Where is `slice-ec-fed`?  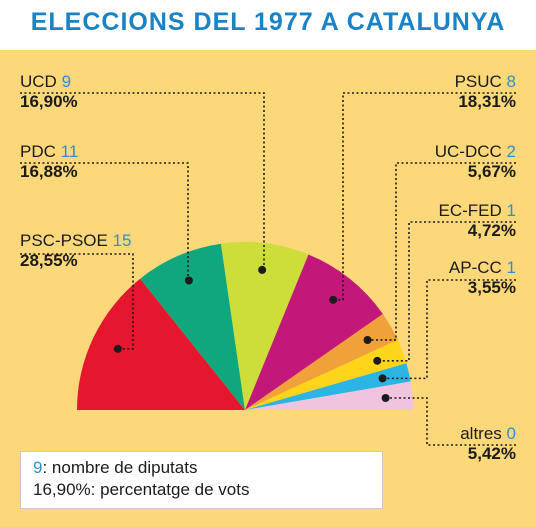 slice-ec-fed is located at coordinates (326, 374).